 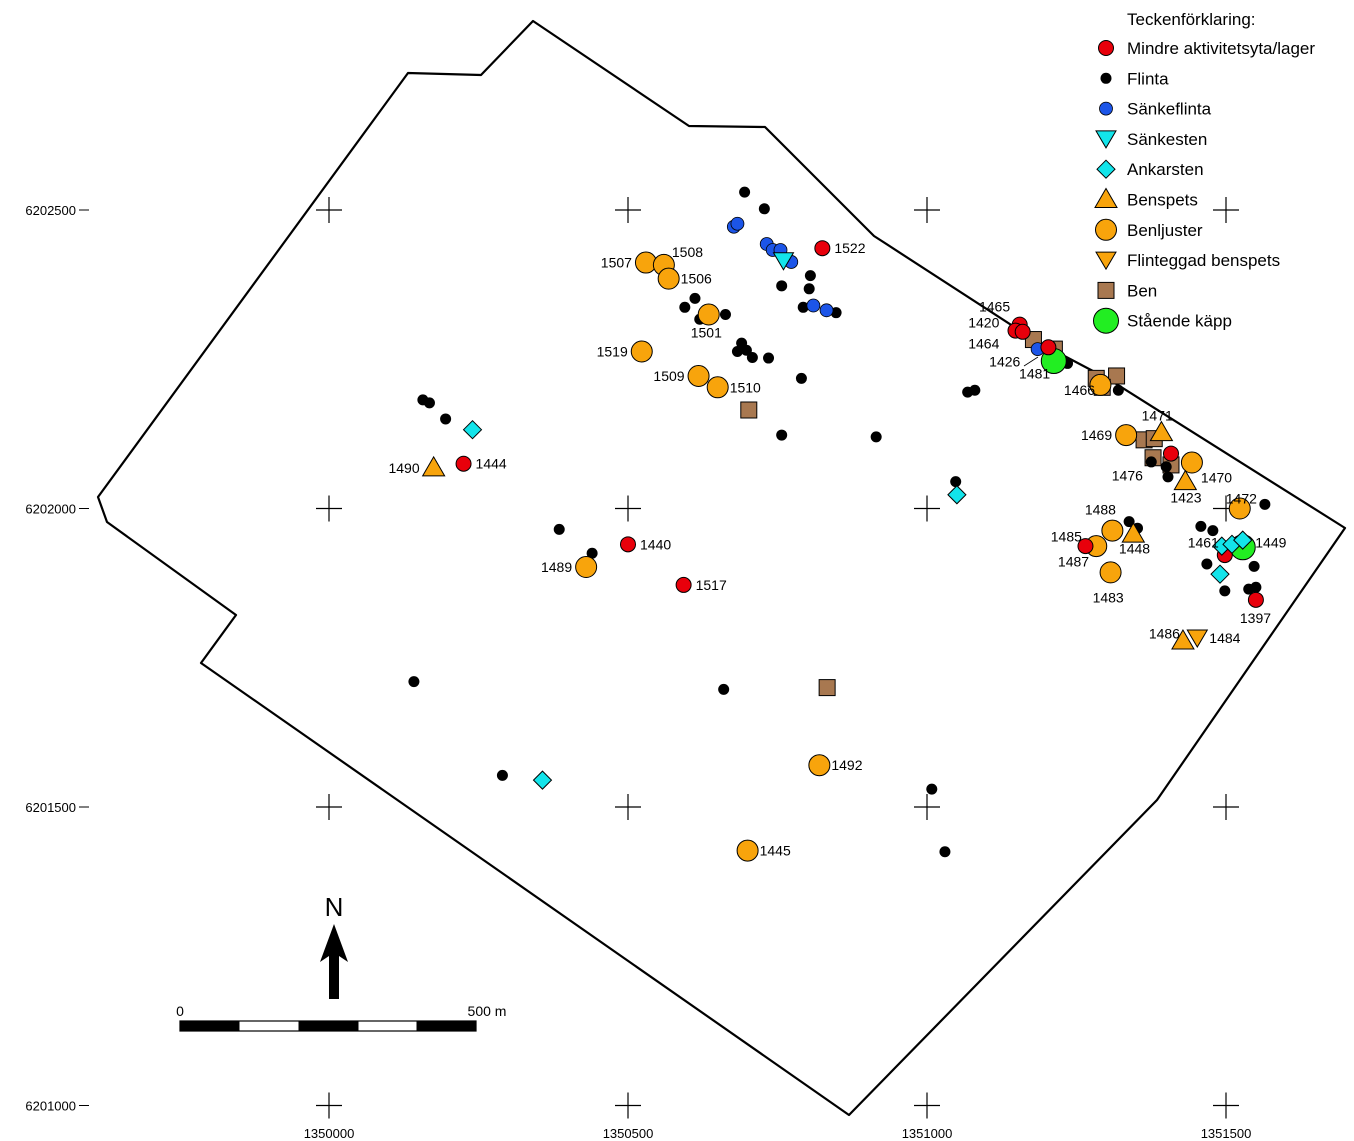 What do you see at coordinates (1106, 290) in the screenshot?
I see `legend-symbol-ben` at bounding box center [1106, 290].